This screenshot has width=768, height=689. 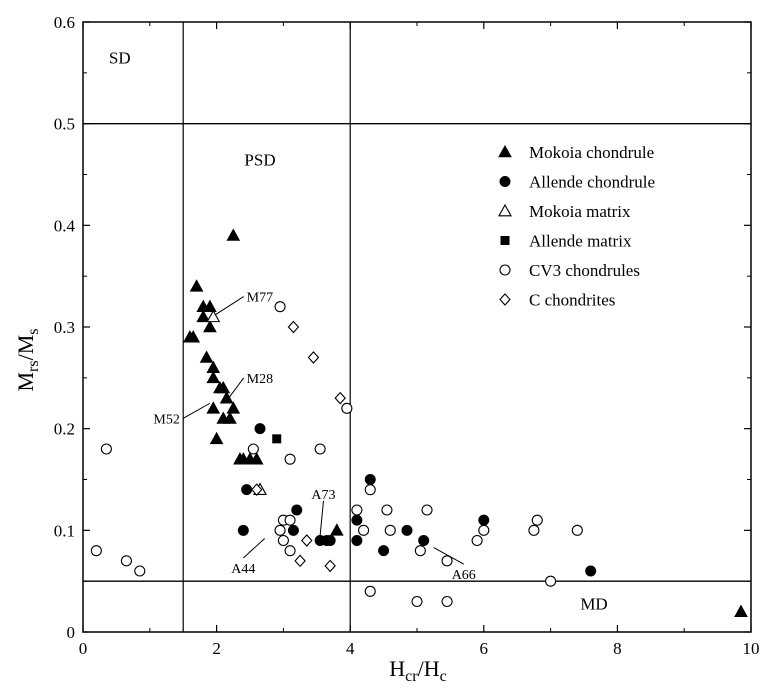 What do you see at coordinates (64, 530) in the screenshot?
I see `y-tick-label: 0.1` at bounding box center [64, 530].